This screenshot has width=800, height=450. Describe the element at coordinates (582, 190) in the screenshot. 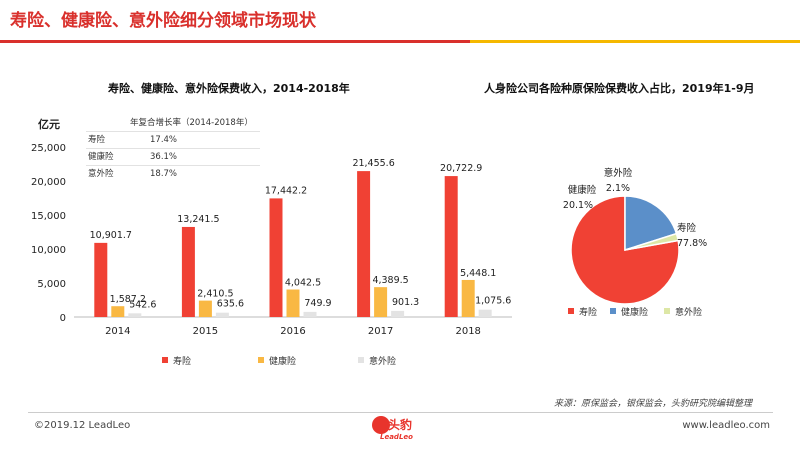

I see `pie-label-name: 健康险` at that location.